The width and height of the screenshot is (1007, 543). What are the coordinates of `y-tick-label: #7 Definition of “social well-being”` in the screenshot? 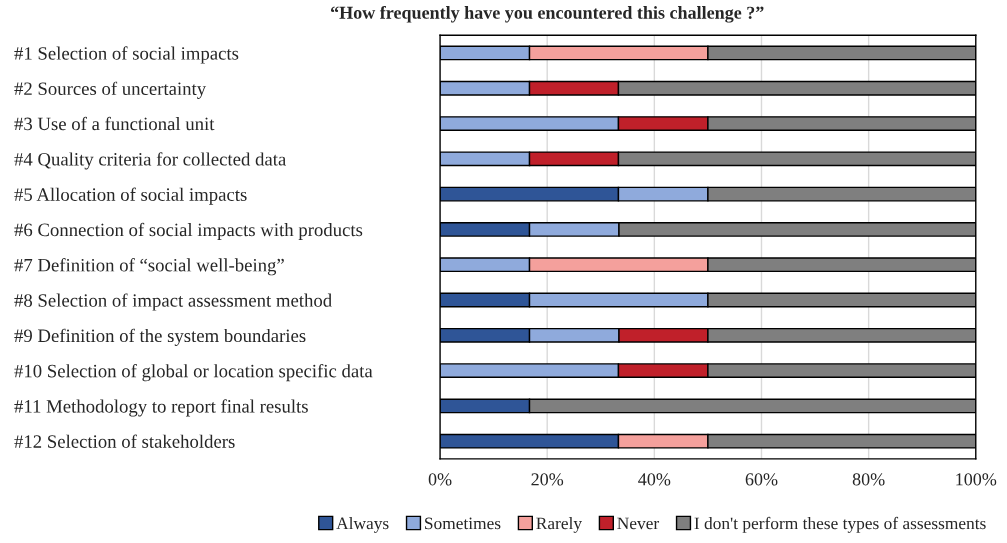 It's located at (149, 267).